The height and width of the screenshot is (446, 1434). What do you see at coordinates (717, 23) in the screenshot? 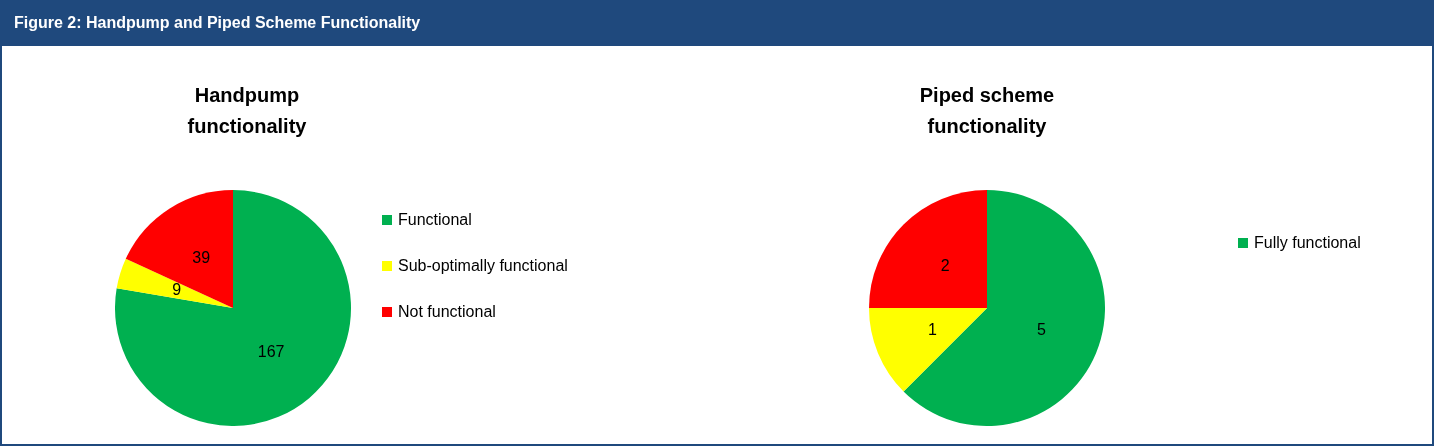
I see `text: Figure 2: Handpump and Piped Scheme Functionality` at bounding box center [717, 23].